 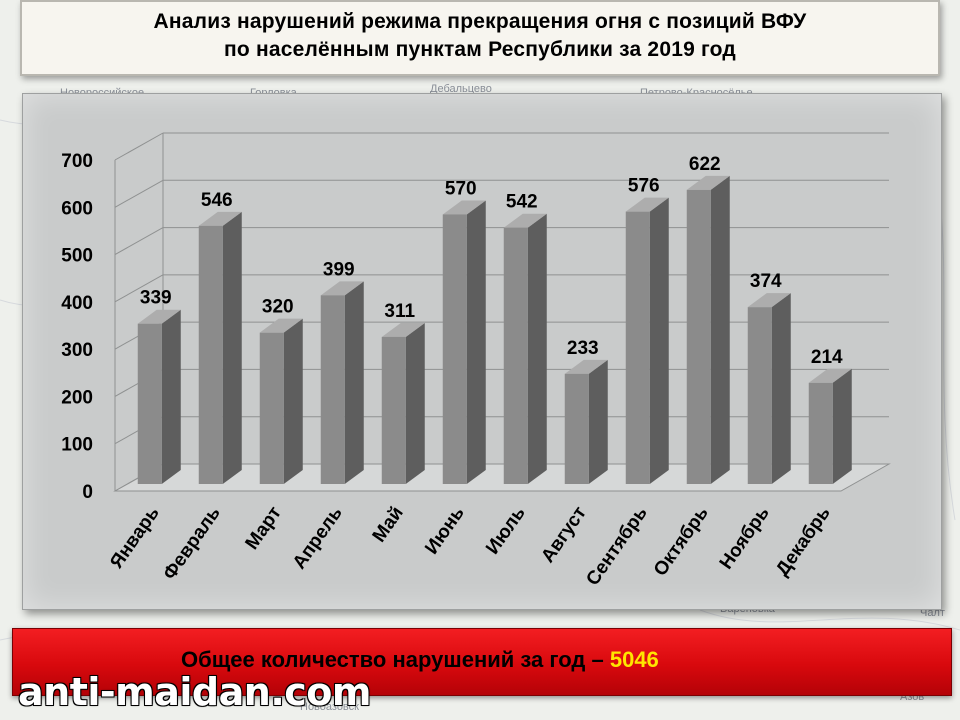 What do you see at coordinates (217, 200) in the screenshot?
I see `data-label: 546` at bounding box center [217, 200].